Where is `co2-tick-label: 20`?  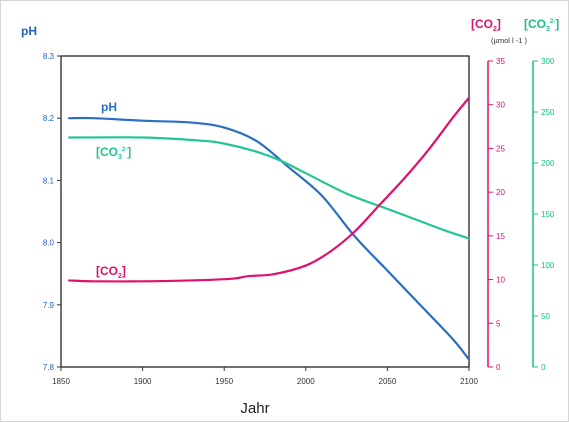 co2-tick-label: 20 is located at coordinates (500, 192).